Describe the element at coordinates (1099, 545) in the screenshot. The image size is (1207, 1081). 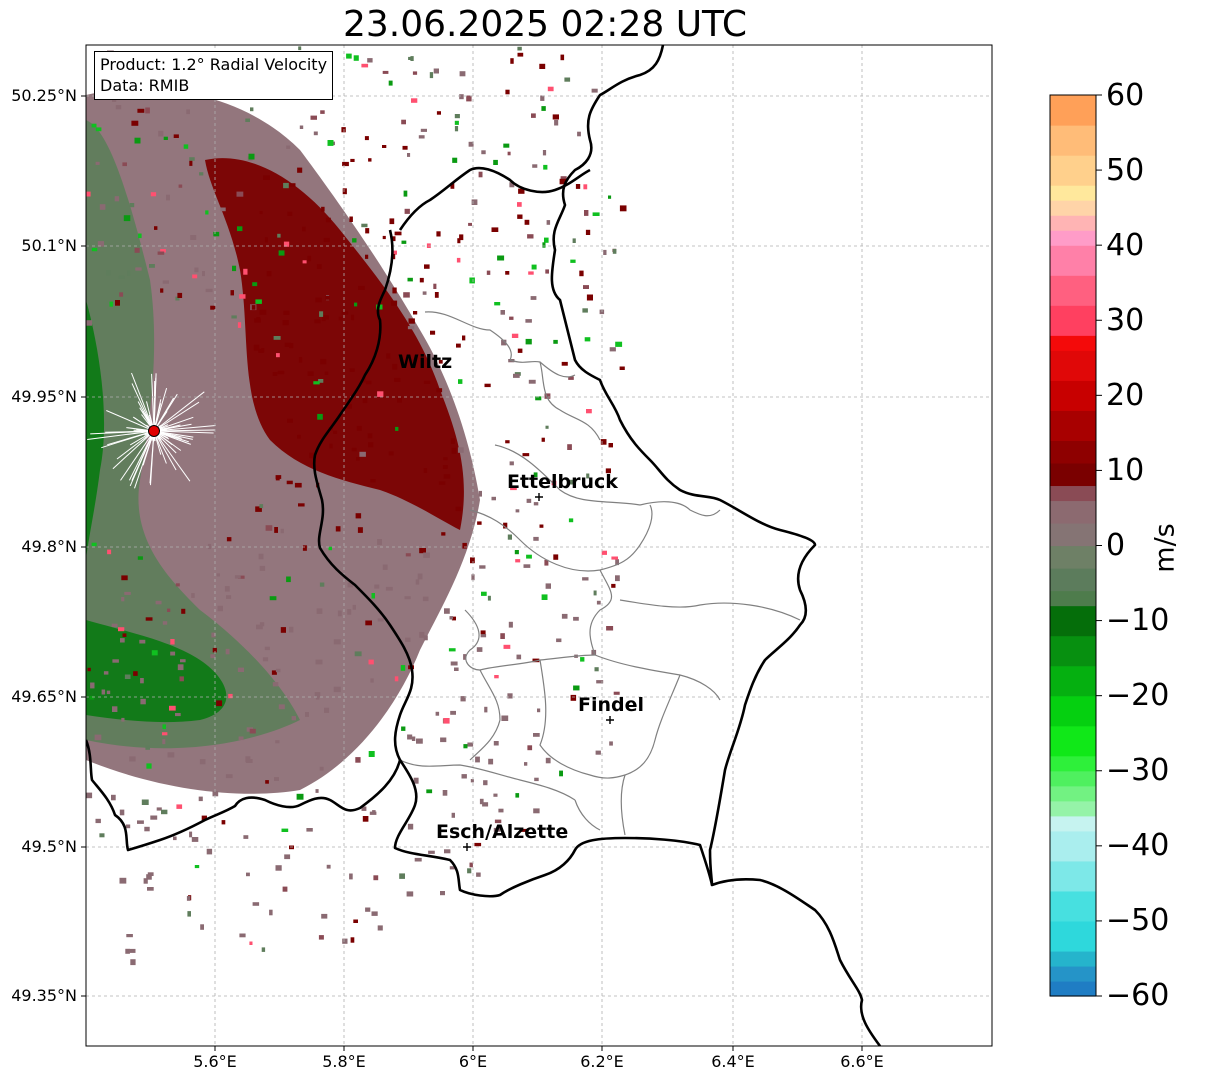
I see `colorbar-tick-marks` at that location.